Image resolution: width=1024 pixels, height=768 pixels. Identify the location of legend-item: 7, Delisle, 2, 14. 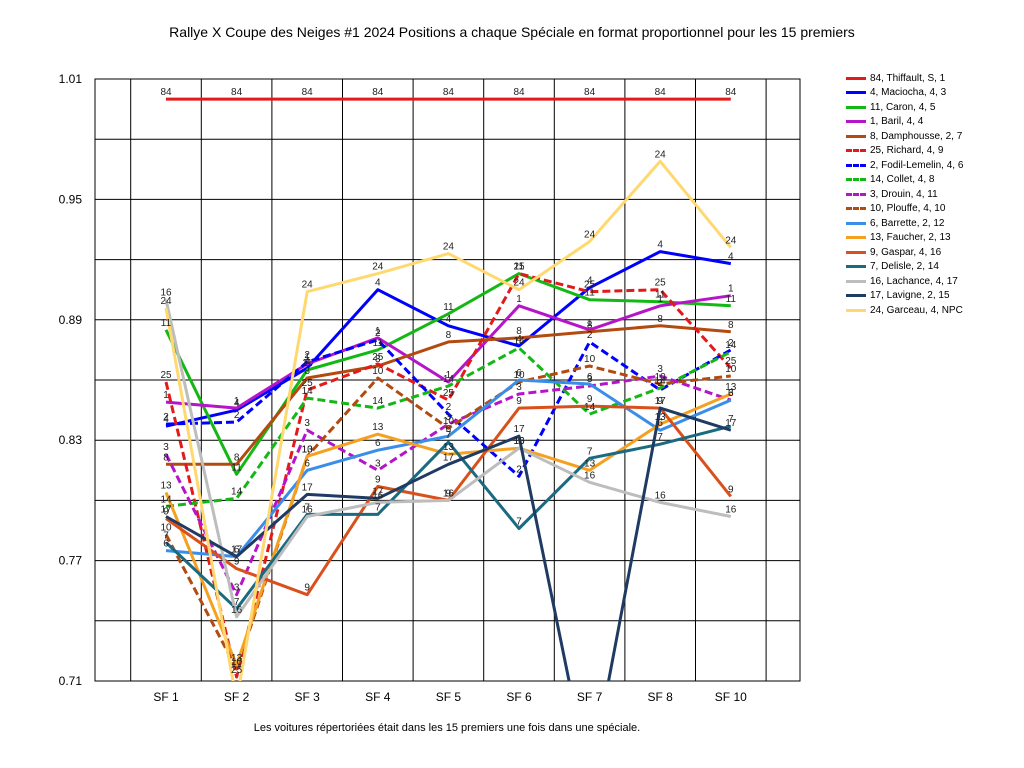
(904, 267).